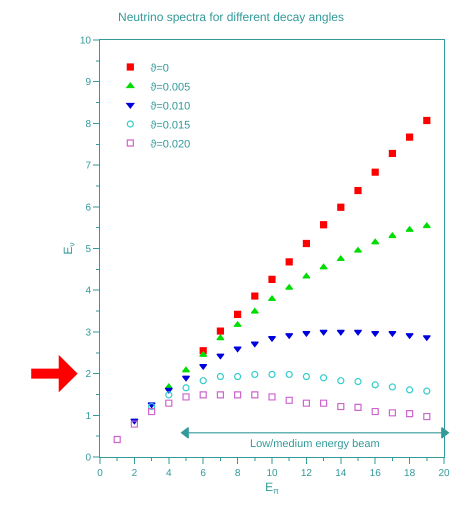 This screenshot has height=507, width=462. Describe the element at coordinates (88, 166) in the screenshot. I see `y-tick-label: 7` at that location.